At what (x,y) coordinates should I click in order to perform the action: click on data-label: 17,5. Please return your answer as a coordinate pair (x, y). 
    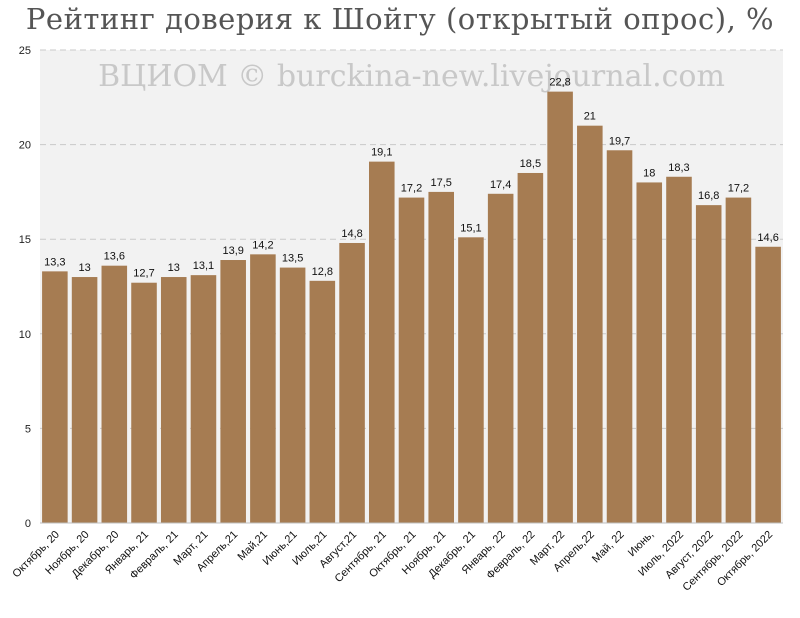
    Looking at the image, I should click on (441, 183).